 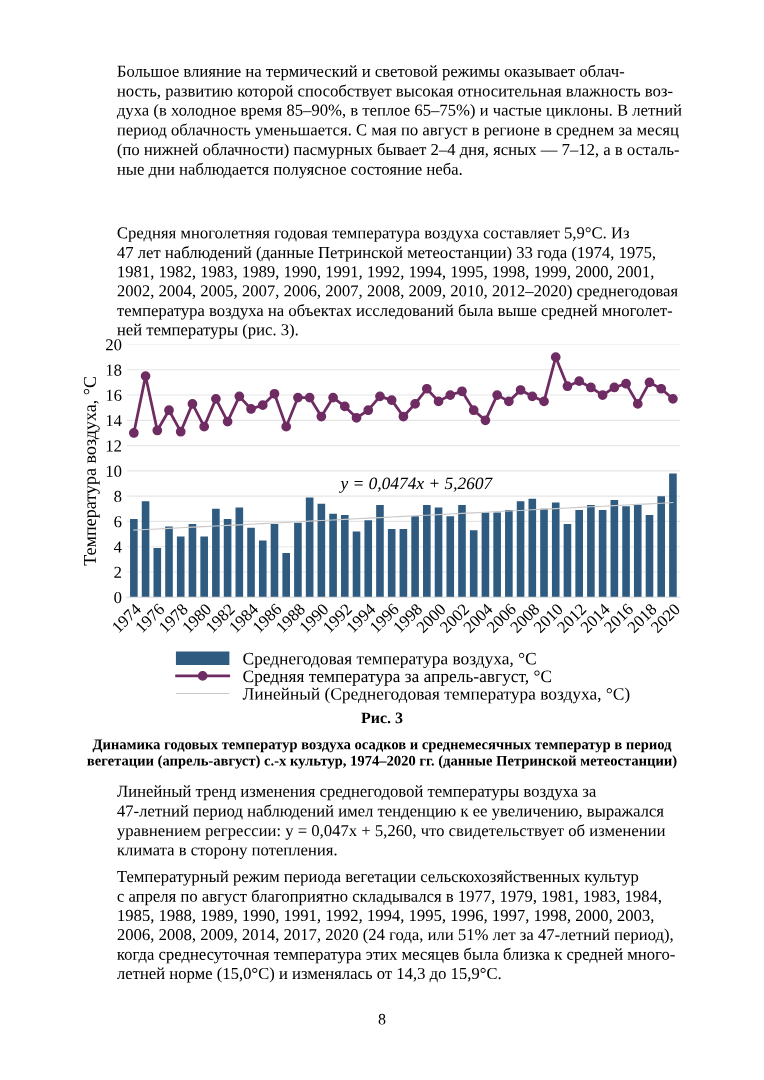 What do you see at coordinates (403, 516) in the screenshot?
I see `line-series` at bounding box center [403, 516].